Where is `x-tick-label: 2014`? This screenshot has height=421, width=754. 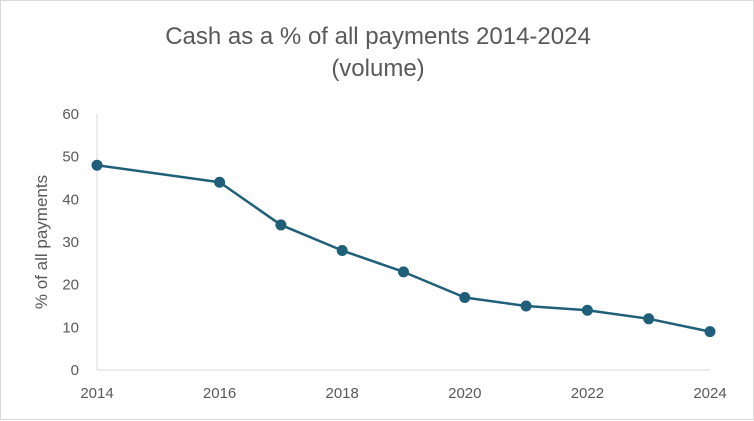
x-tick-label: 2014 is located at coordinates (96, 393).